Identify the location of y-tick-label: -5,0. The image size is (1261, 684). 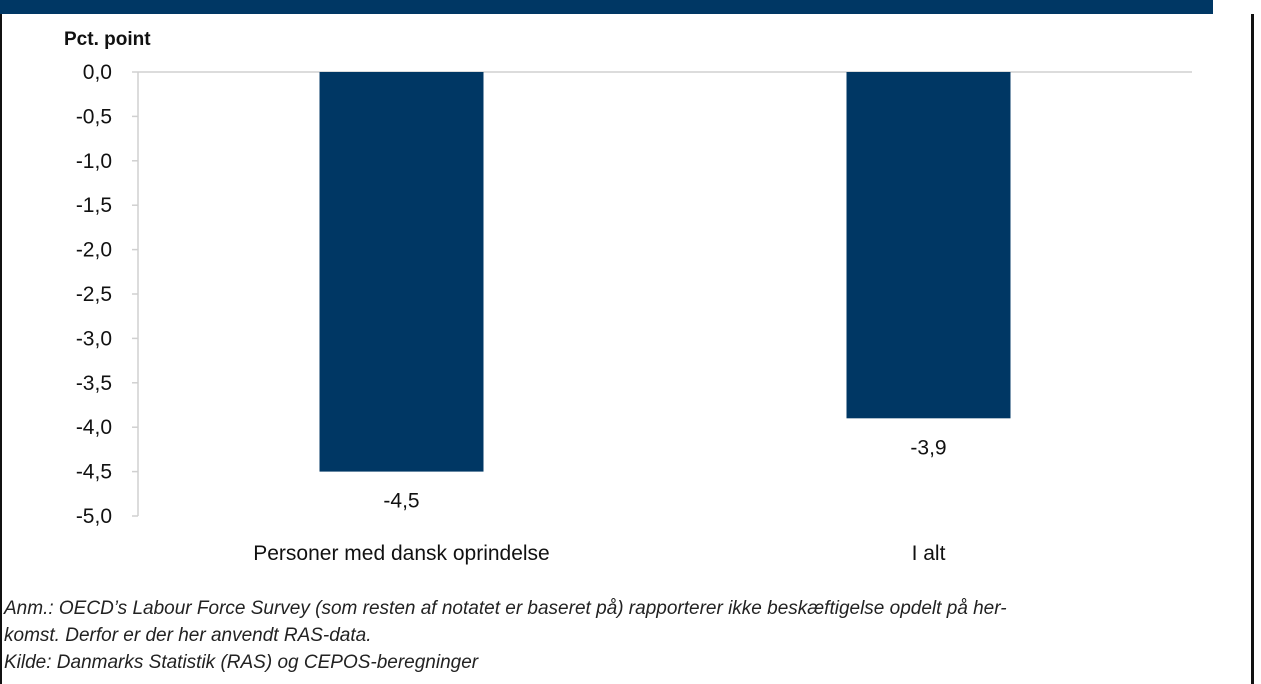
(94, 516).